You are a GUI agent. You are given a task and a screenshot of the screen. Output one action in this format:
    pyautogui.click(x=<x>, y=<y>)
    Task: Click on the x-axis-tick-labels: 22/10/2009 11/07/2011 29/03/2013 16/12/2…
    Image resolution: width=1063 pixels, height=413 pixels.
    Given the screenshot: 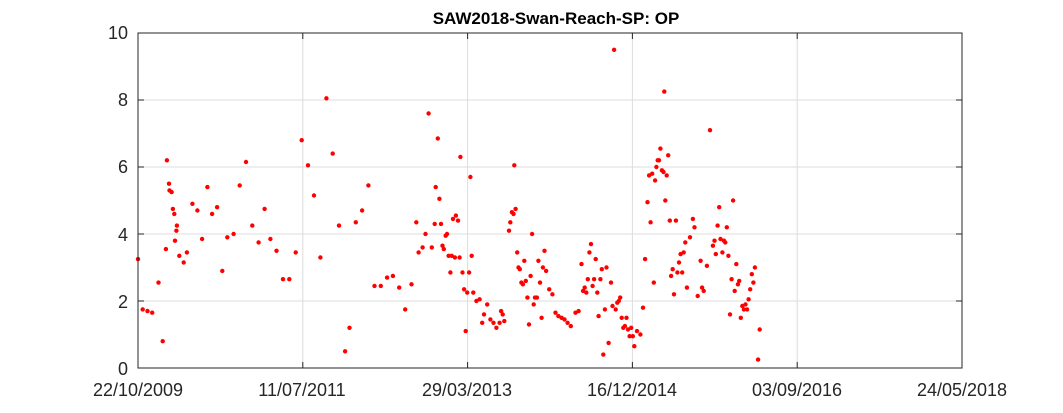 What is the action you would take?
    pyautogui.click(x=550, y=390)
    